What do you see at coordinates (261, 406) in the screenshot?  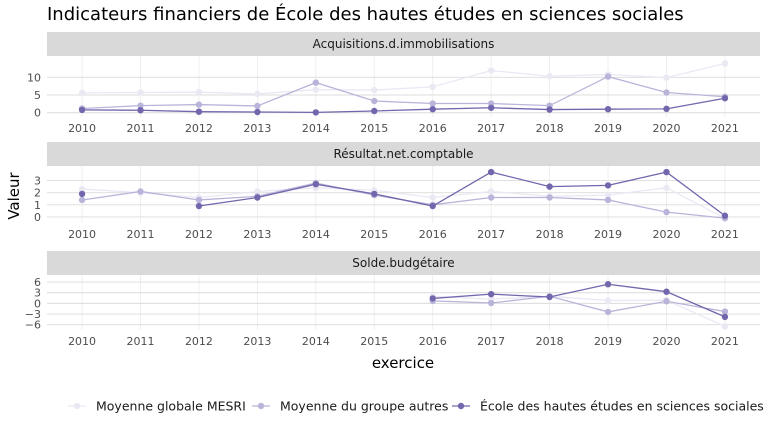 I see `legend-marker` at bounding box center [261, 406].